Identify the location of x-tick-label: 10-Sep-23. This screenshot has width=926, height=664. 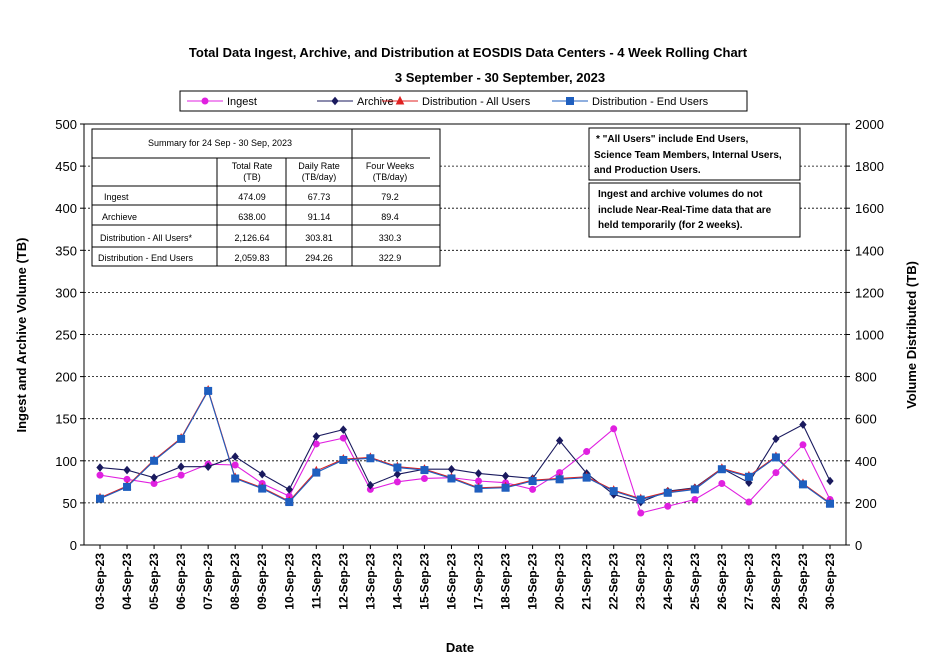
(289, 581).